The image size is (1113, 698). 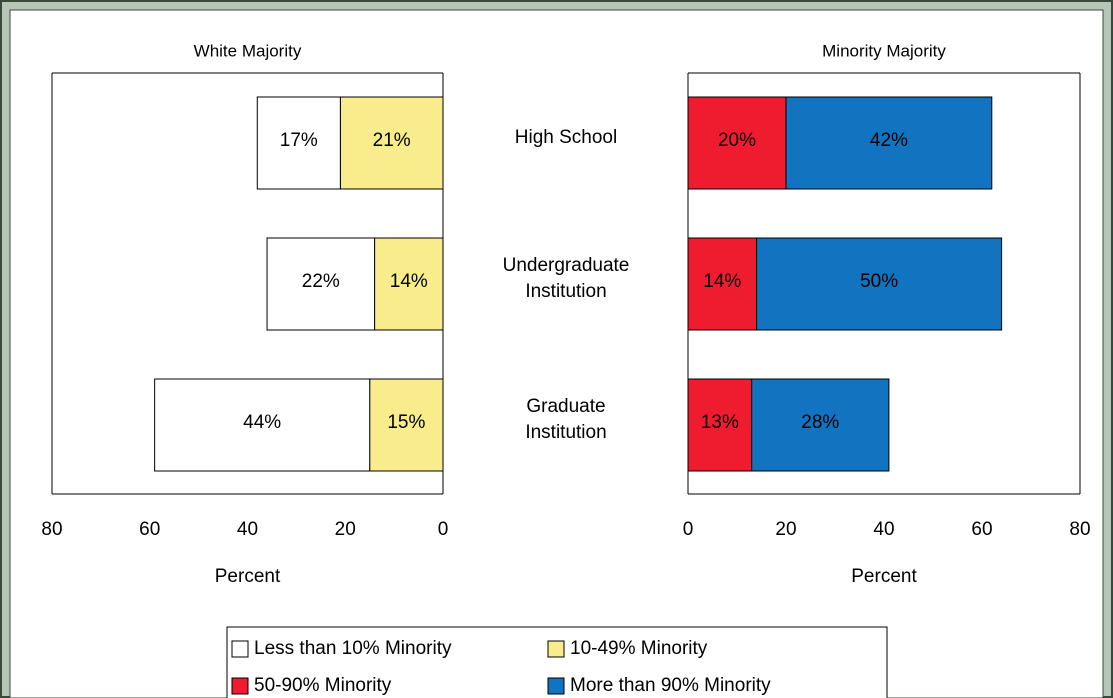 What do you see at coordinates (406, 422) in the screenshot?
I see `value-label: 15%` at bounding box center [406, 422].